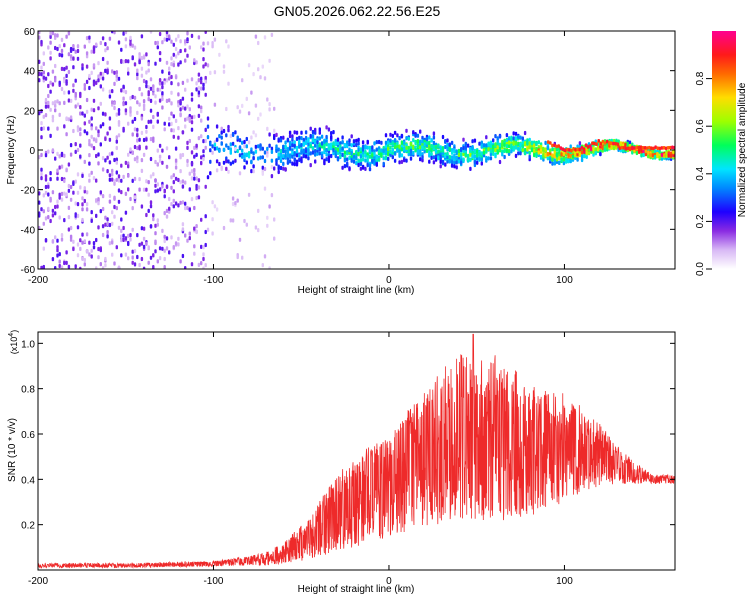  Describe the element at coordinates (28, 526) in the screenshot. I see `snr-y-tick-label: 0.2` at that location.